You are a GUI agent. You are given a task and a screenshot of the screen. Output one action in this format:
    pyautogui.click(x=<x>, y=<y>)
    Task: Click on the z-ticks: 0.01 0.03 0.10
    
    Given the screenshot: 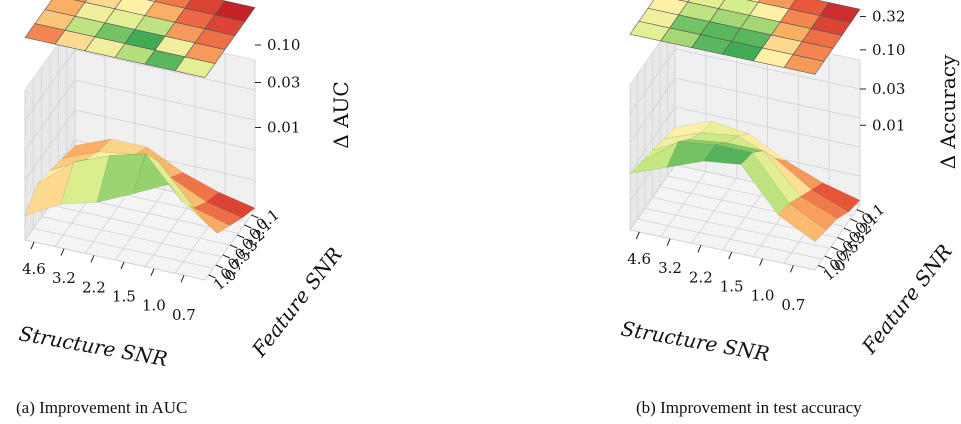 What is the action you would take?
    pyautogui.click(x=277, y=86)
    